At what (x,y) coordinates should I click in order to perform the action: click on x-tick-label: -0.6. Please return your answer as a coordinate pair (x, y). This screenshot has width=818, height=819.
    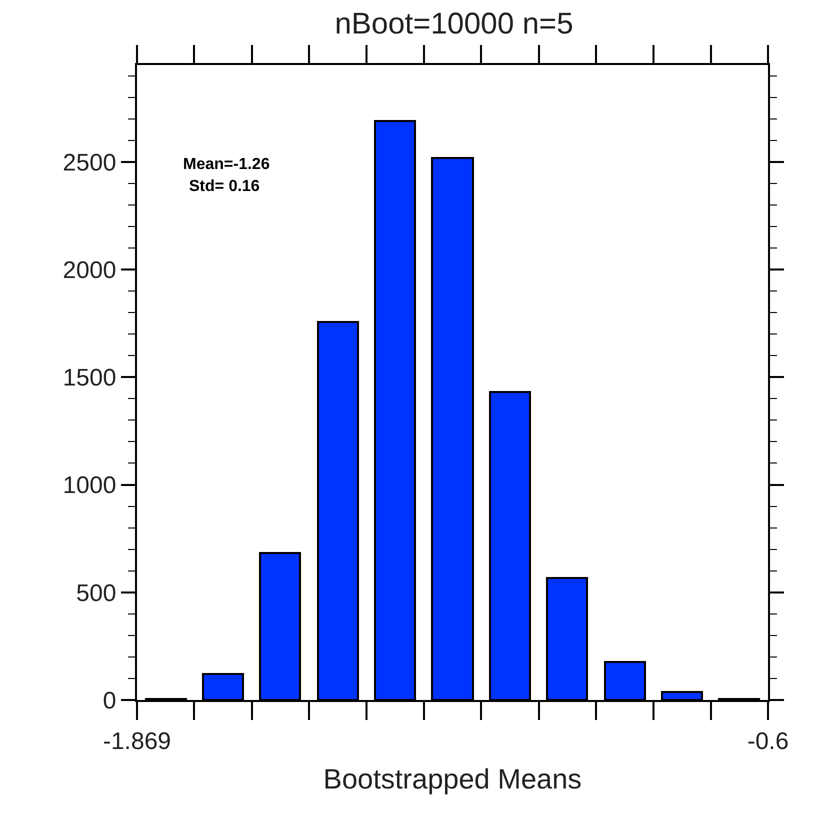
    Looking at the image, I should click on (768, 741).